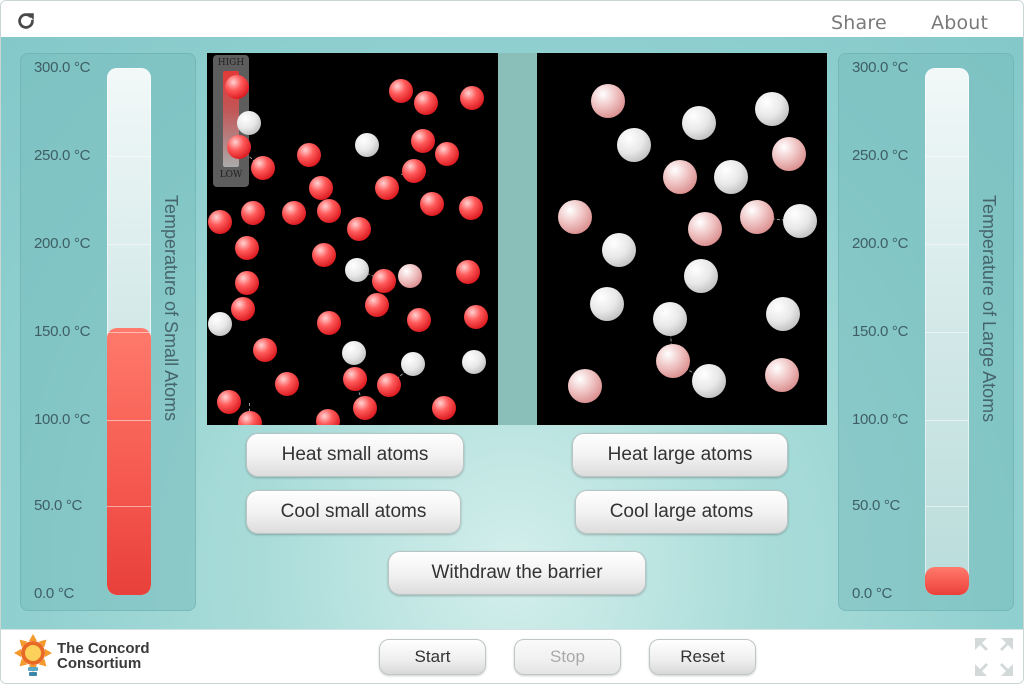 The image size is (1024, 684). I want to click on reload-icon, so click(26, 21).